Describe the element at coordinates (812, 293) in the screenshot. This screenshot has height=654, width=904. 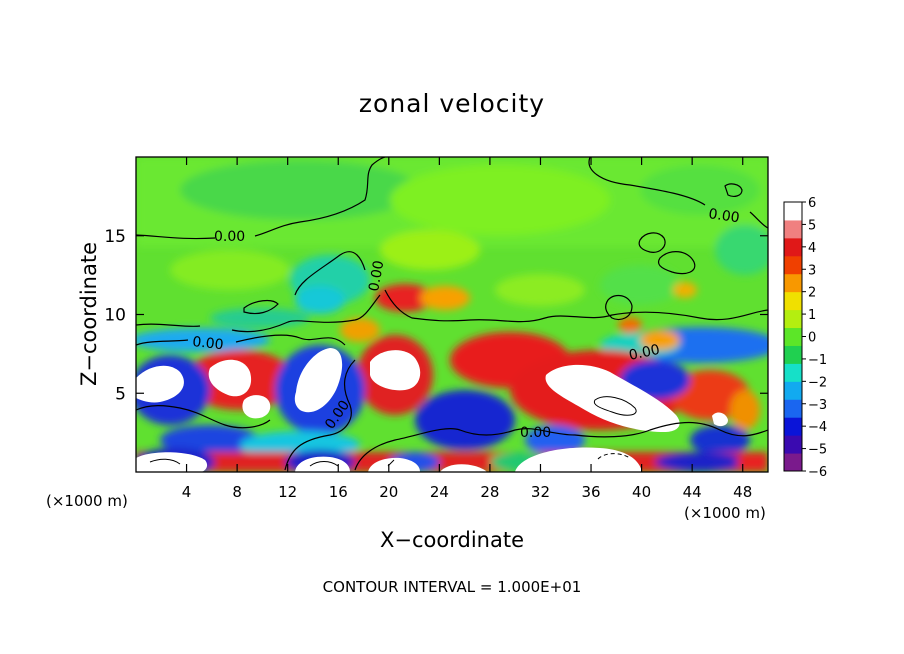
I see `colorbar-tick-label: 2` at that location.